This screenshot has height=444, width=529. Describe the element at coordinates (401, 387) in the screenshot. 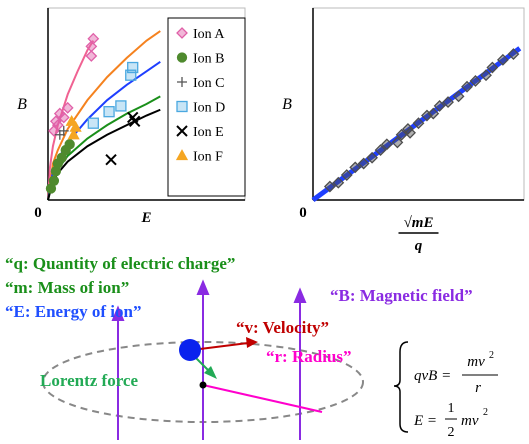

I see `brace` at that location.